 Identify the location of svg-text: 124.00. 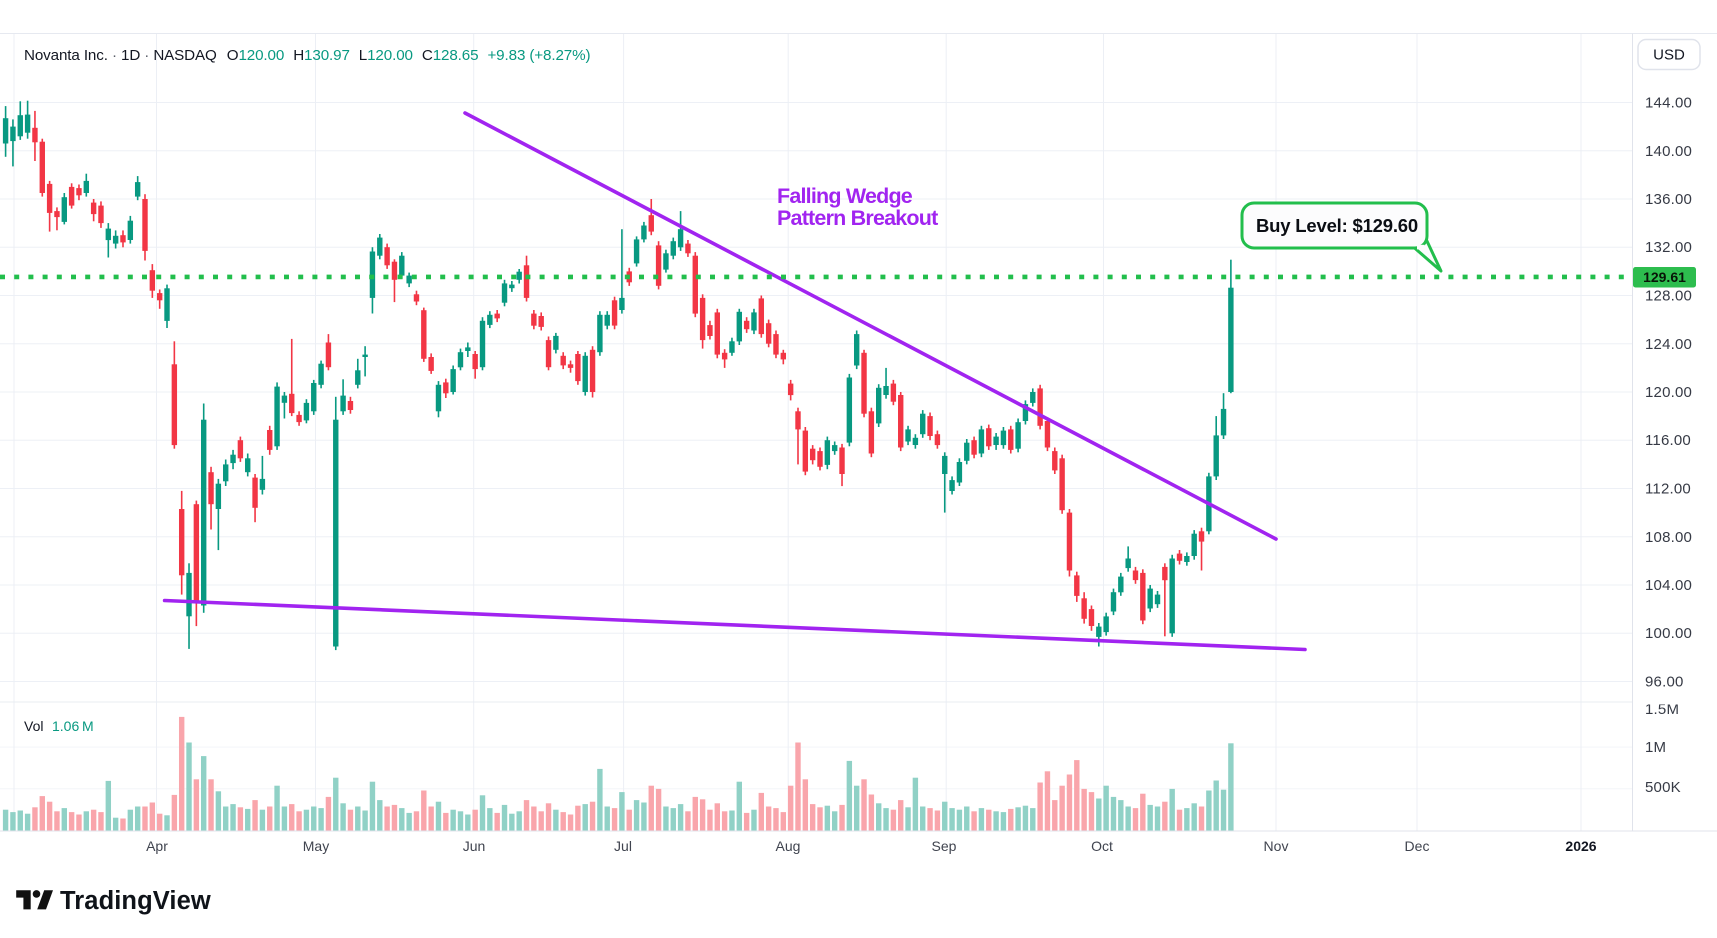
(1668, 344).